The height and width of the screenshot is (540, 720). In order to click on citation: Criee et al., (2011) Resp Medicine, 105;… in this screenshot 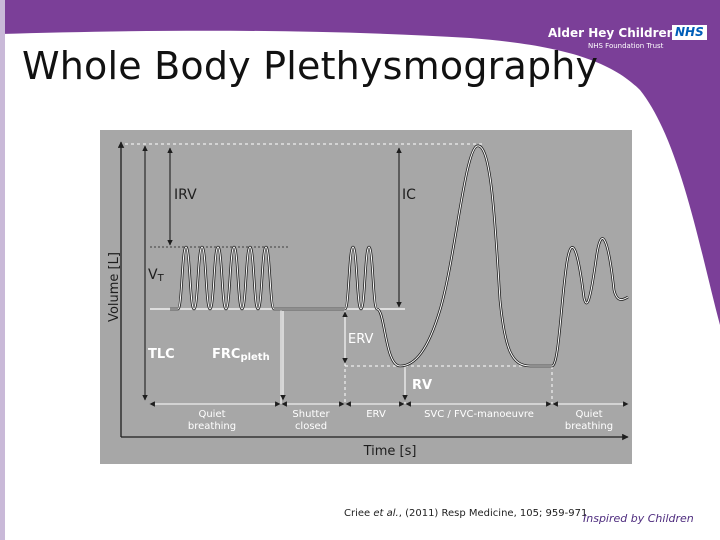, I will do `click(465, 513)`.